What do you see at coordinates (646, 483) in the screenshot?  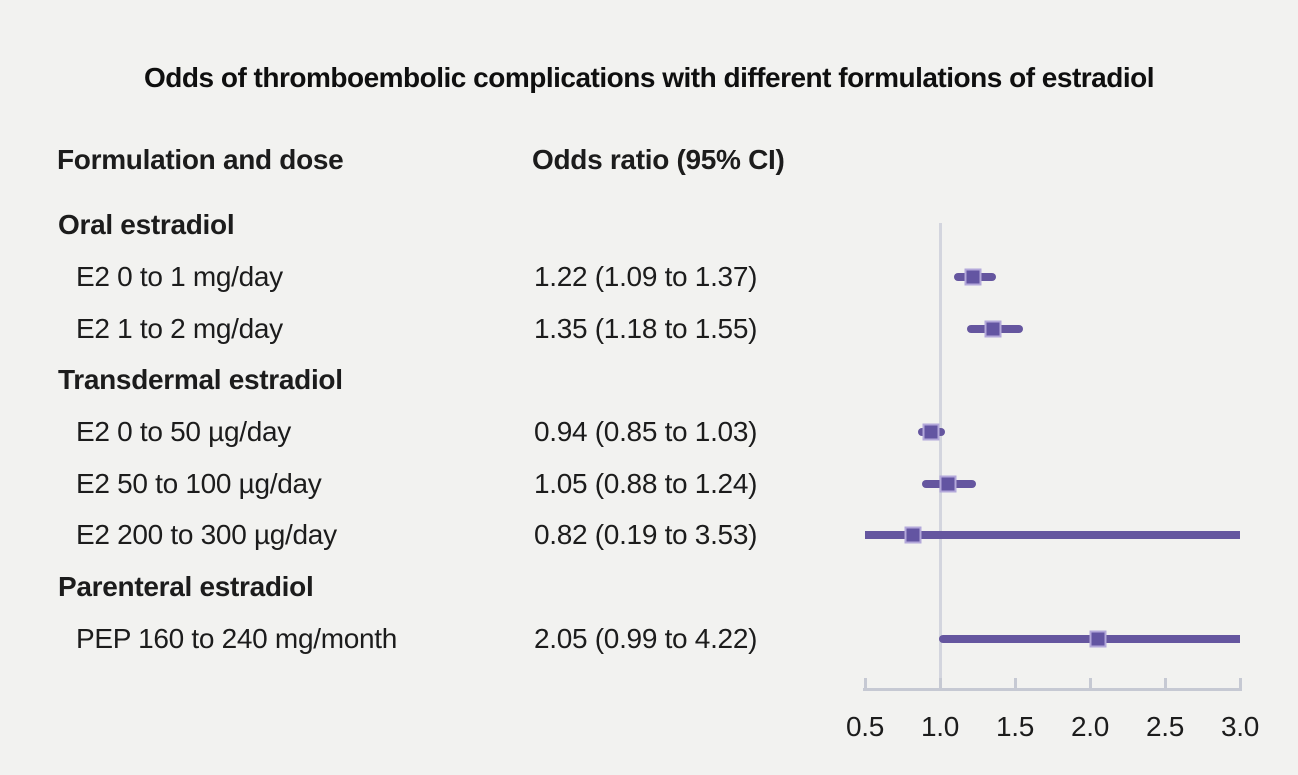 I see `odds-ratio-value: 1.05 (0.88 to 1.24)` at bounding box center [646, 483].